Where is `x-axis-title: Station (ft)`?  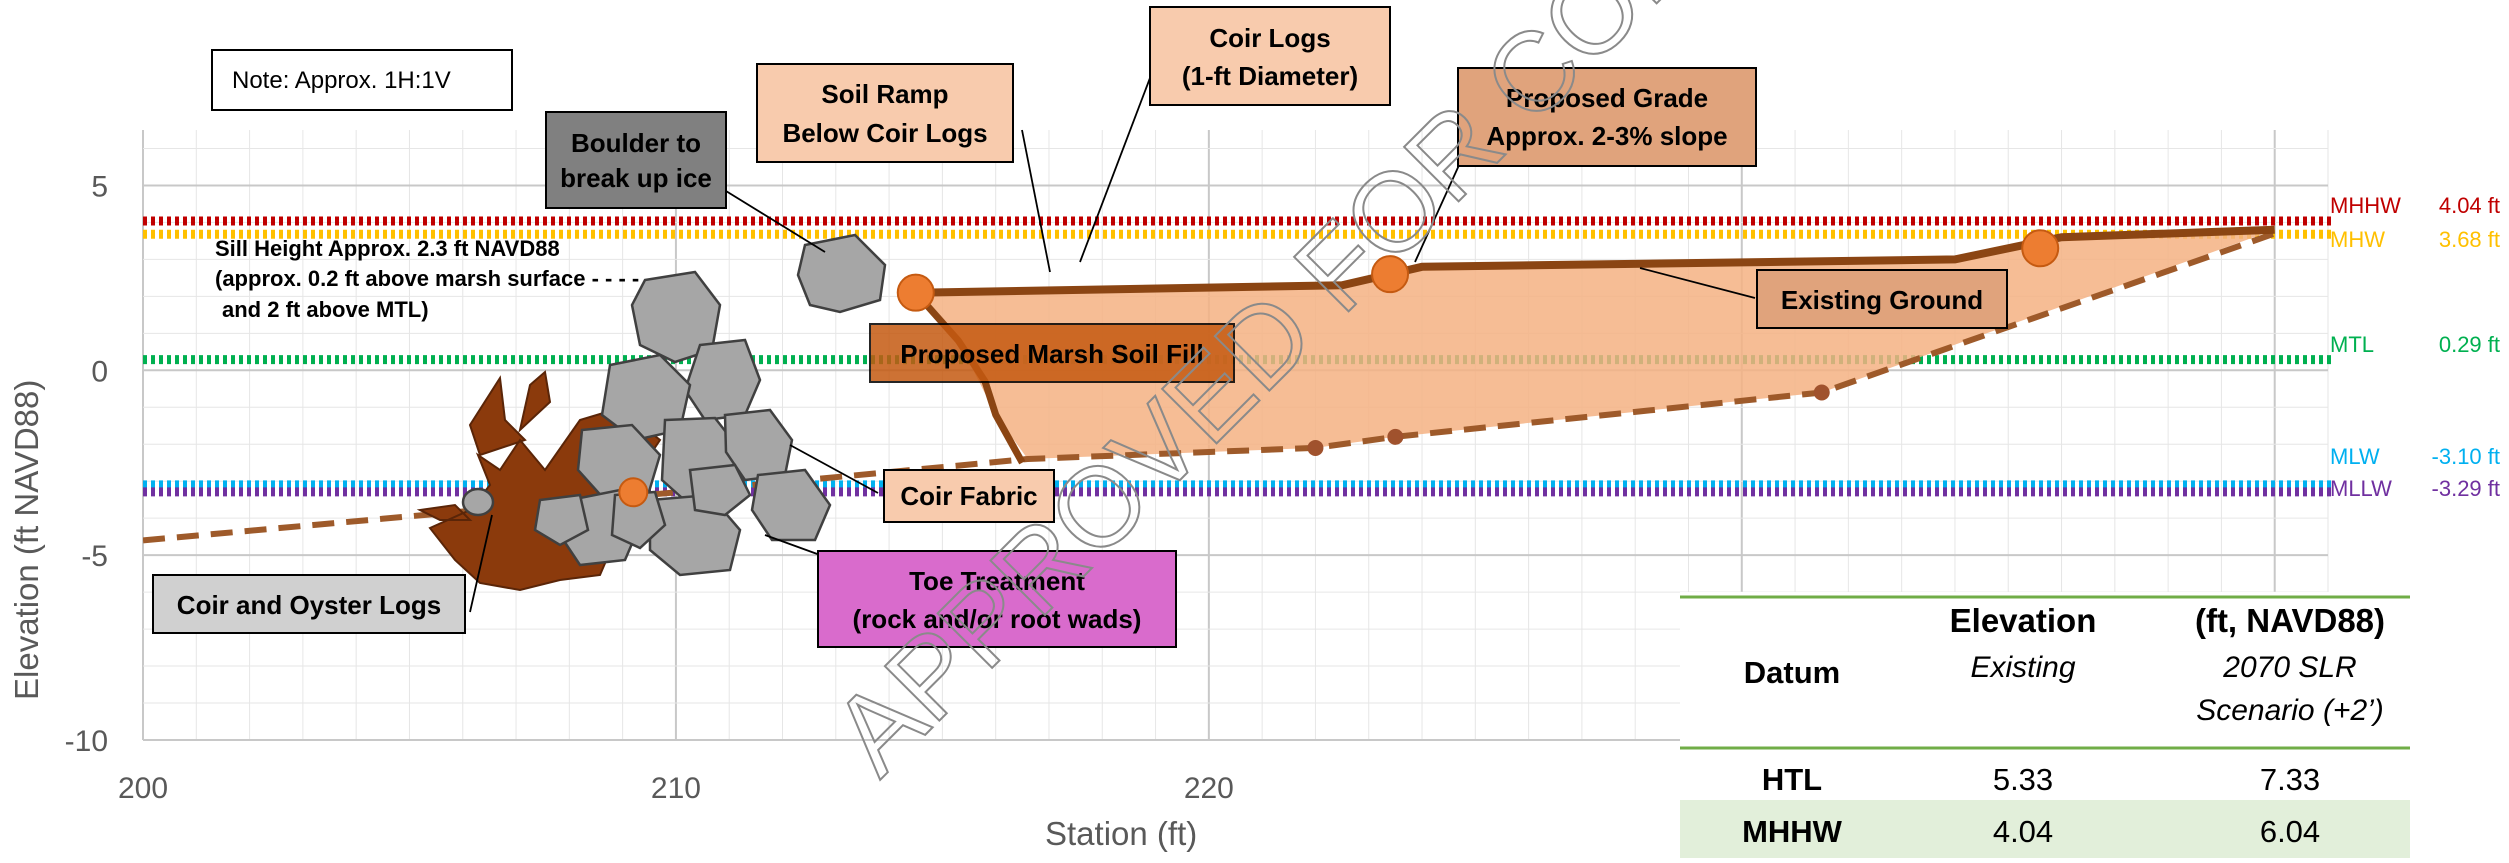 x-axis-title: Station (ft) is located at coordinates (1121, 833).